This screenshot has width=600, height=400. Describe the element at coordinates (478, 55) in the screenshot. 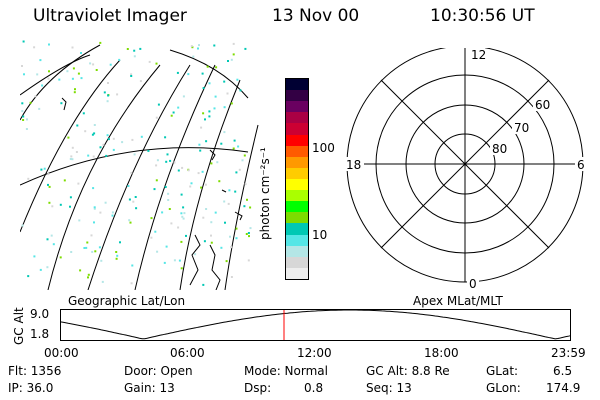

I see `mlt-label-12: 12` at that location.